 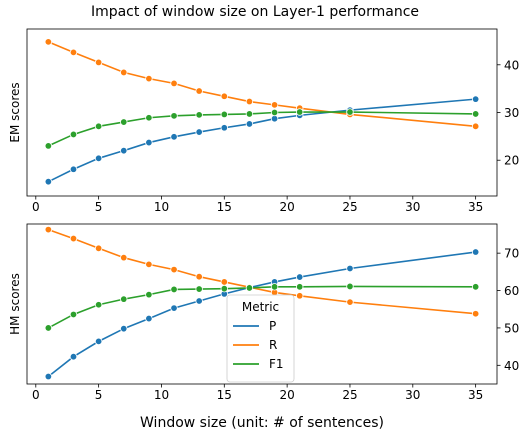 I want to click on y-axis-label: EM scores, so click(x=15, y=112).